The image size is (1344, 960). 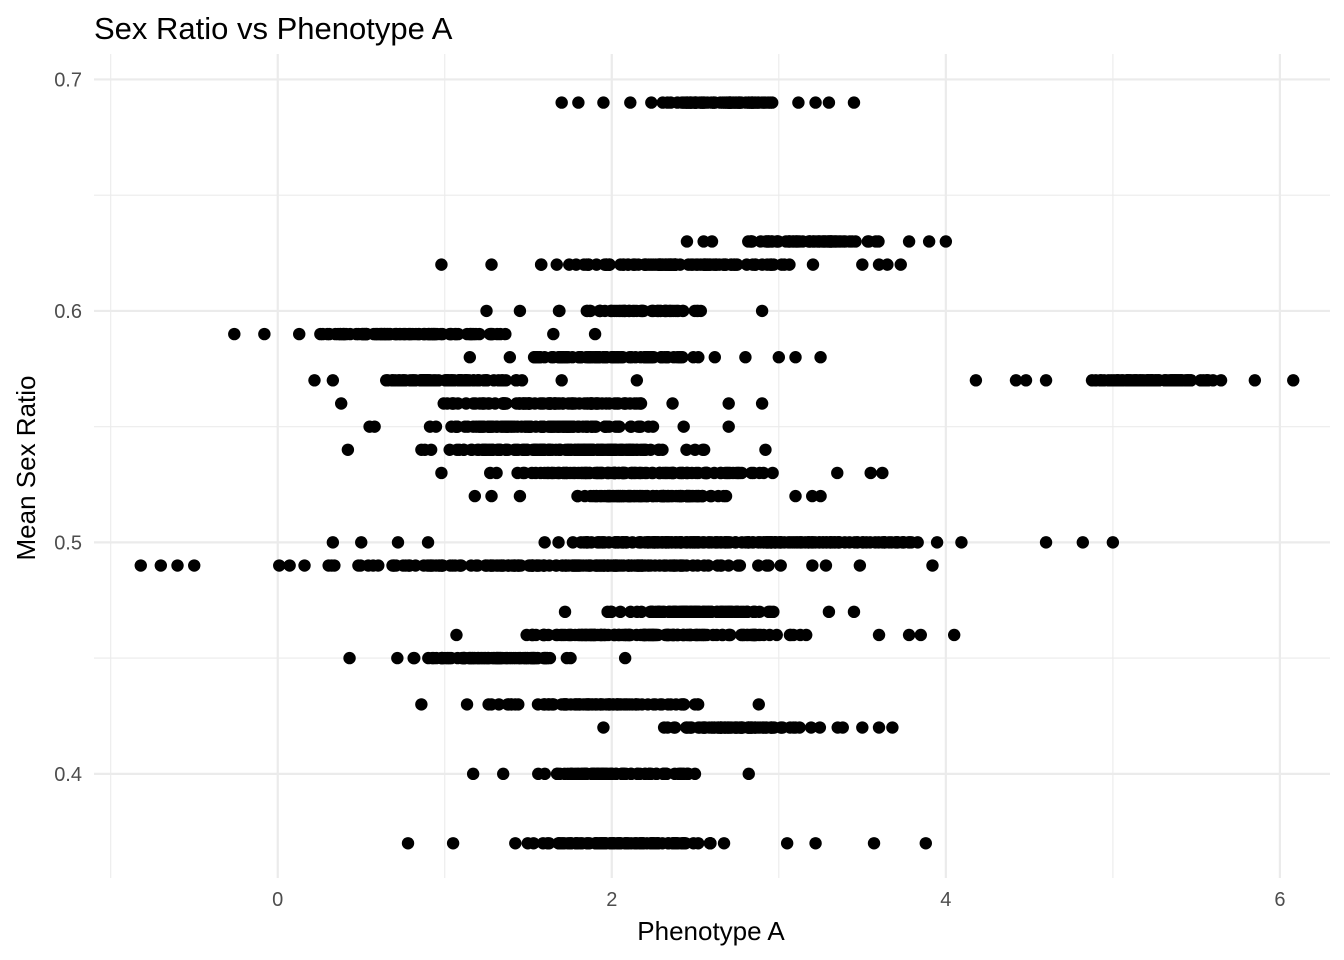 I want to click on y-axis-title: Mean Sex Ratio, so click(x=26, y=468).